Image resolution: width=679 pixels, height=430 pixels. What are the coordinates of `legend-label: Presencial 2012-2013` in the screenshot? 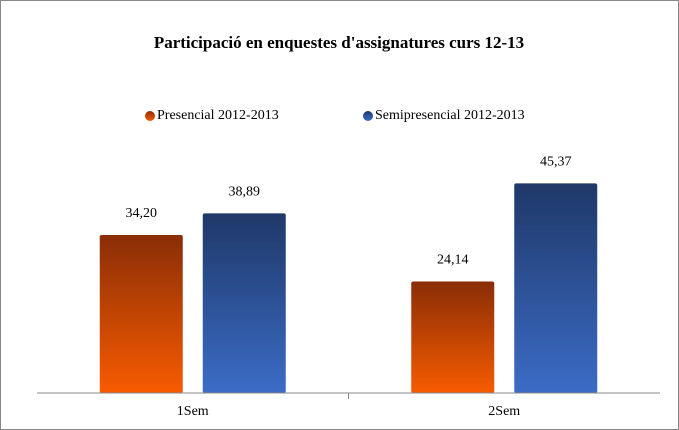 It's located at (218, 115).